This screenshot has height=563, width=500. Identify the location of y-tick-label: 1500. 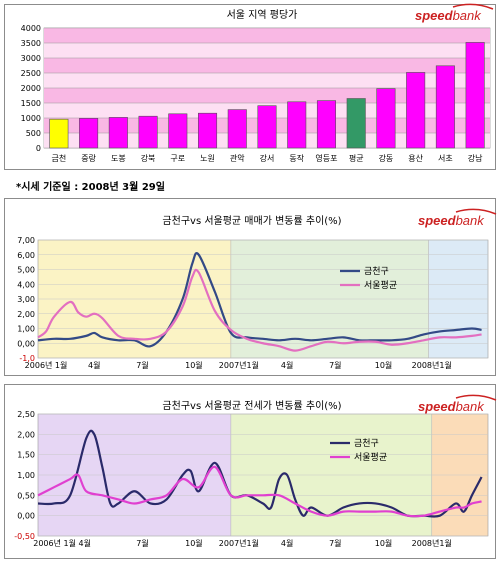
(31, 103).